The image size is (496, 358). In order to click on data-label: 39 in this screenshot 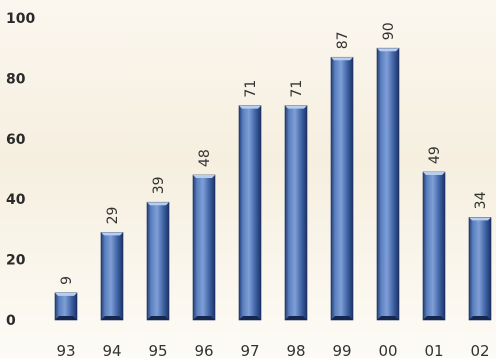, I will do `click(159, 185)`.